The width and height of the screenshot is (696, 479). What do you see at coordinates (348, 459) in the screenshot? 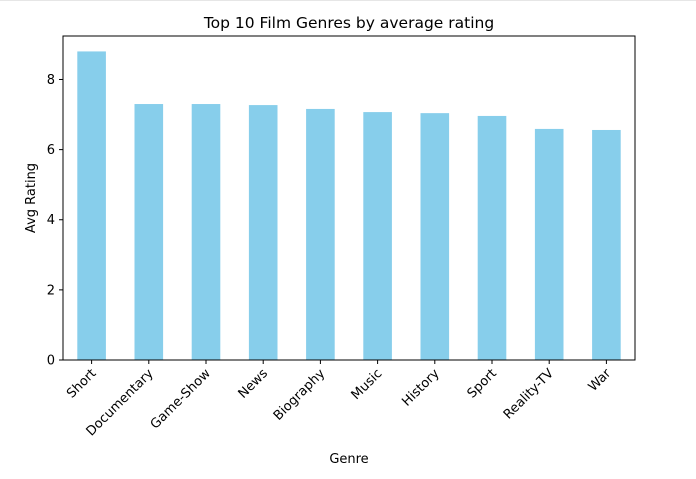
I see `x-axis-title: Genre` at bounding box center [348, 459].